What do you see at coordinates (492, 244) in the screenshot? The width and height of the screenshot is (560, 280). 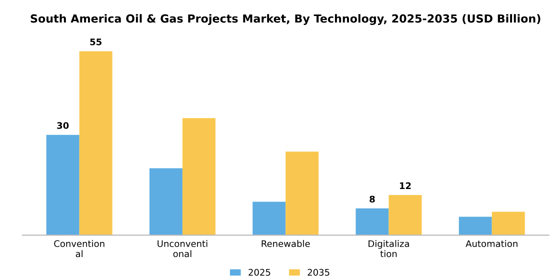 I see `x-tick-label: Automation` at bounding box center [492, 244].